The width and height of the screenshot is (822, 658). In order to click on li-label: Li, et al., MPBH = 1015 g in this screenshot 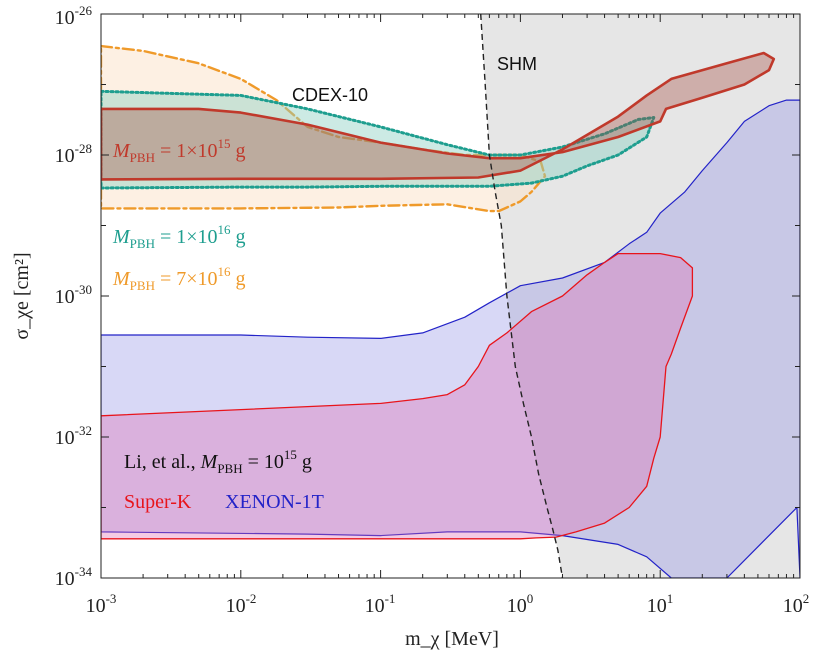, I will do `click(218, 461)`.